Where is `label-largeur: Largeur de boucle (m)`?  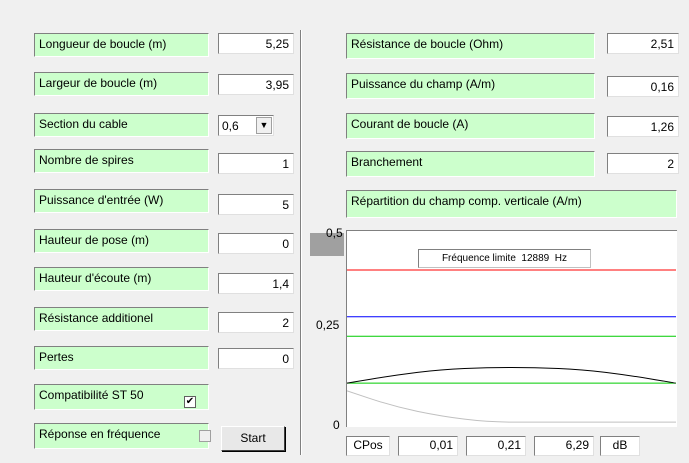 label-largeur: Largeur de boucle (m) is located at coordinates (121, 84).